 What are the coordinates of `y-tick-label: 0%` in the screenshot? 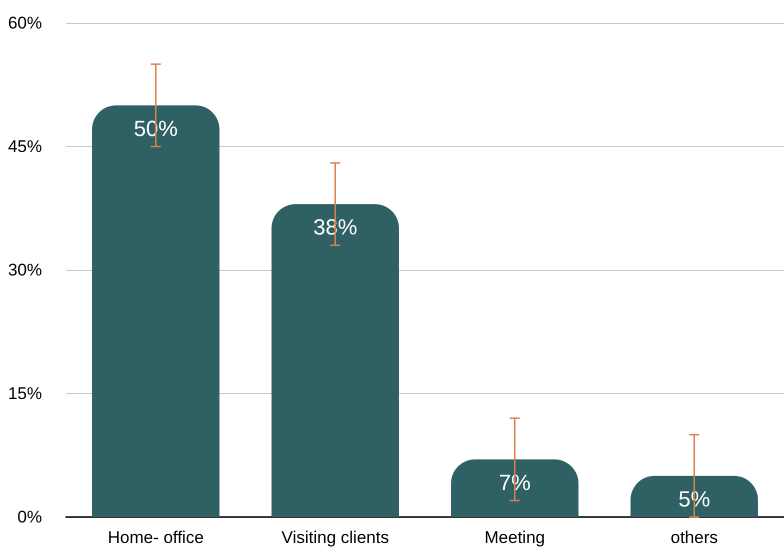 It's located at (29, 517).